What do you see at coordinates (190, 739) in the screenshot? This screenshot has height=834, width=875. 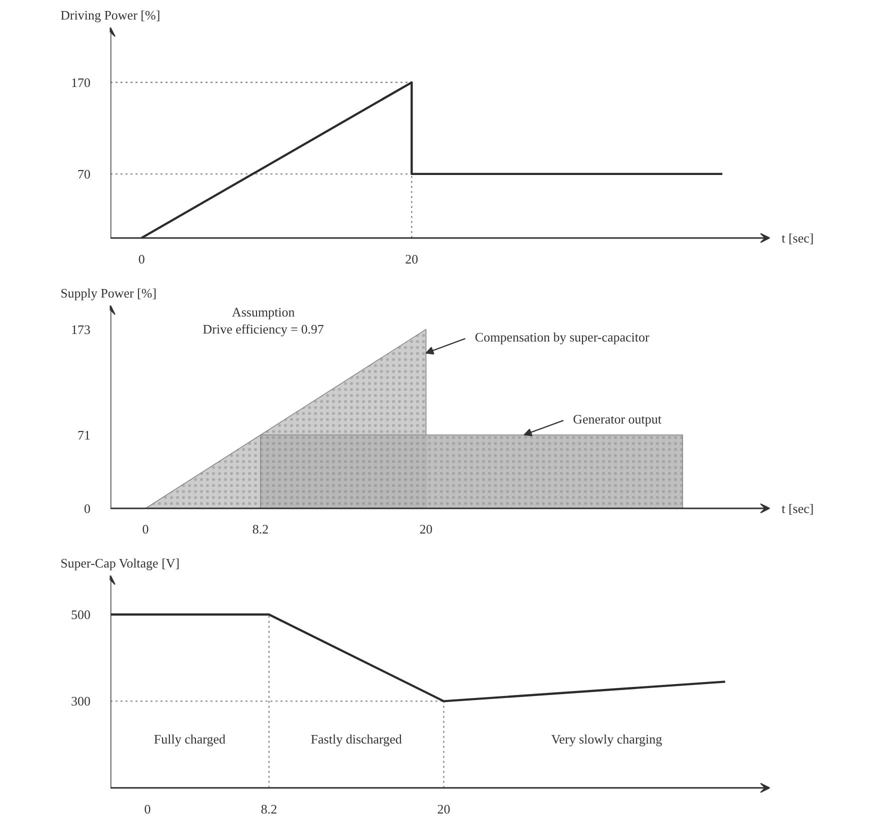 I see `annotation: Fully charged` at bounding box center [190, 739].